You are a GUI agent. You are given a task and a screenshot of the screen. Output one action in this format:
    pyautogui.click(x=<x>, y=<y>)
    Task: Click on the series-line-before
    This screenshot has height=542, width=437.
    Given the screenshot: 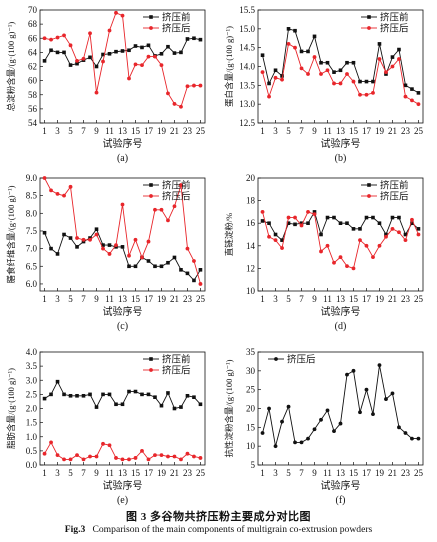 What is the action you would take?
    pyautogui.click(x=340, y=225)
    